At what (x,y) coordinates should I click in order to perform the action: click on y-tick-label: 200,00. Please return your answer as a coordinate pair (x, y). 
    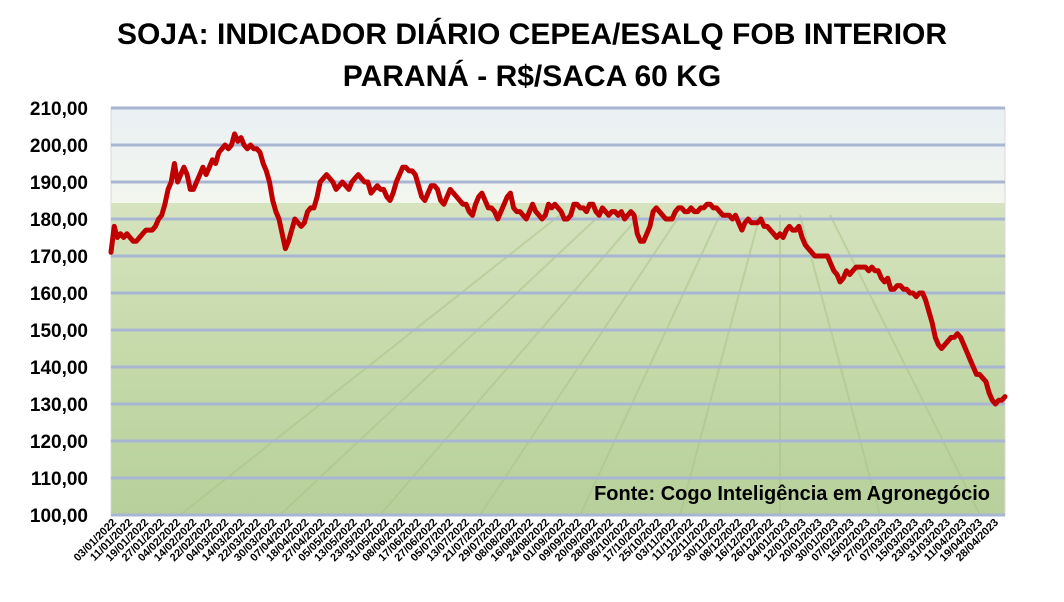
    Looking at the image, I should click on (59, 146).